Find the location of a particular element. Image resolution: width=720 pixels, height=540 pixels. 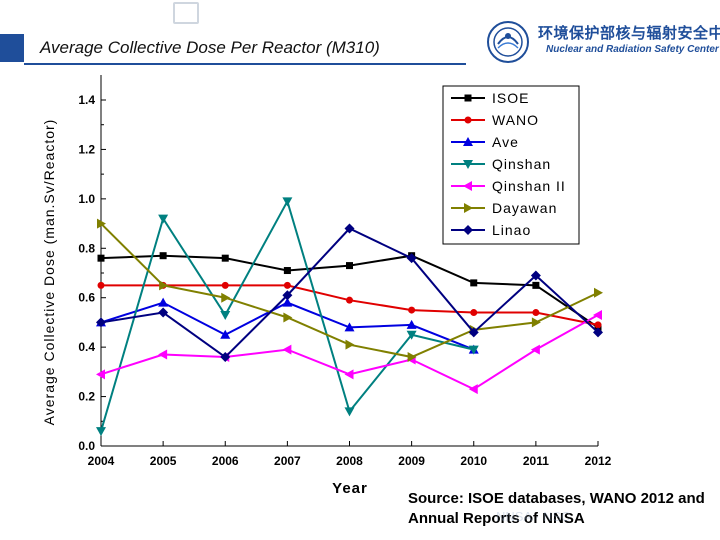

y-tick-label: 0.2 is located at coordinates (86, 397).